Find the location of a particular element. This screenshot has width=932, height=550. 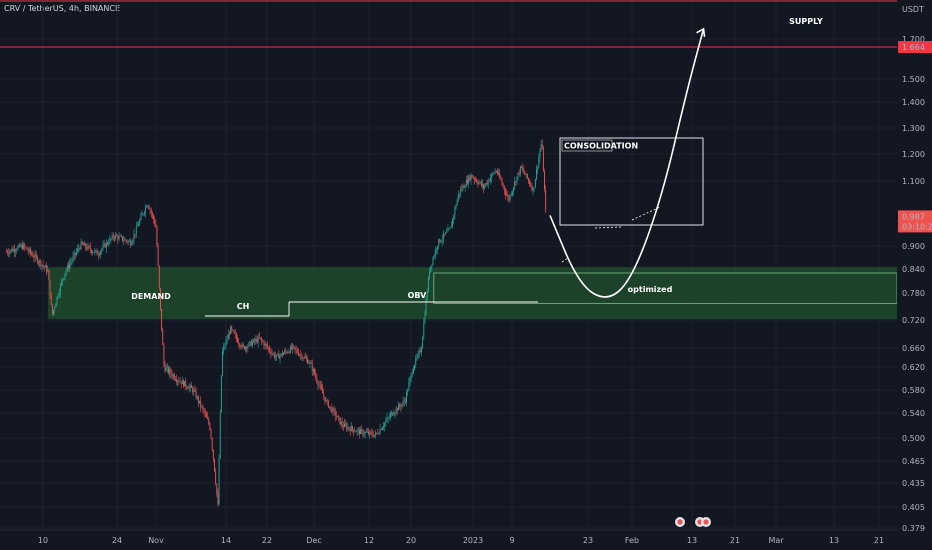

time-tick-label: 23 is located at coordinates (588, 540).